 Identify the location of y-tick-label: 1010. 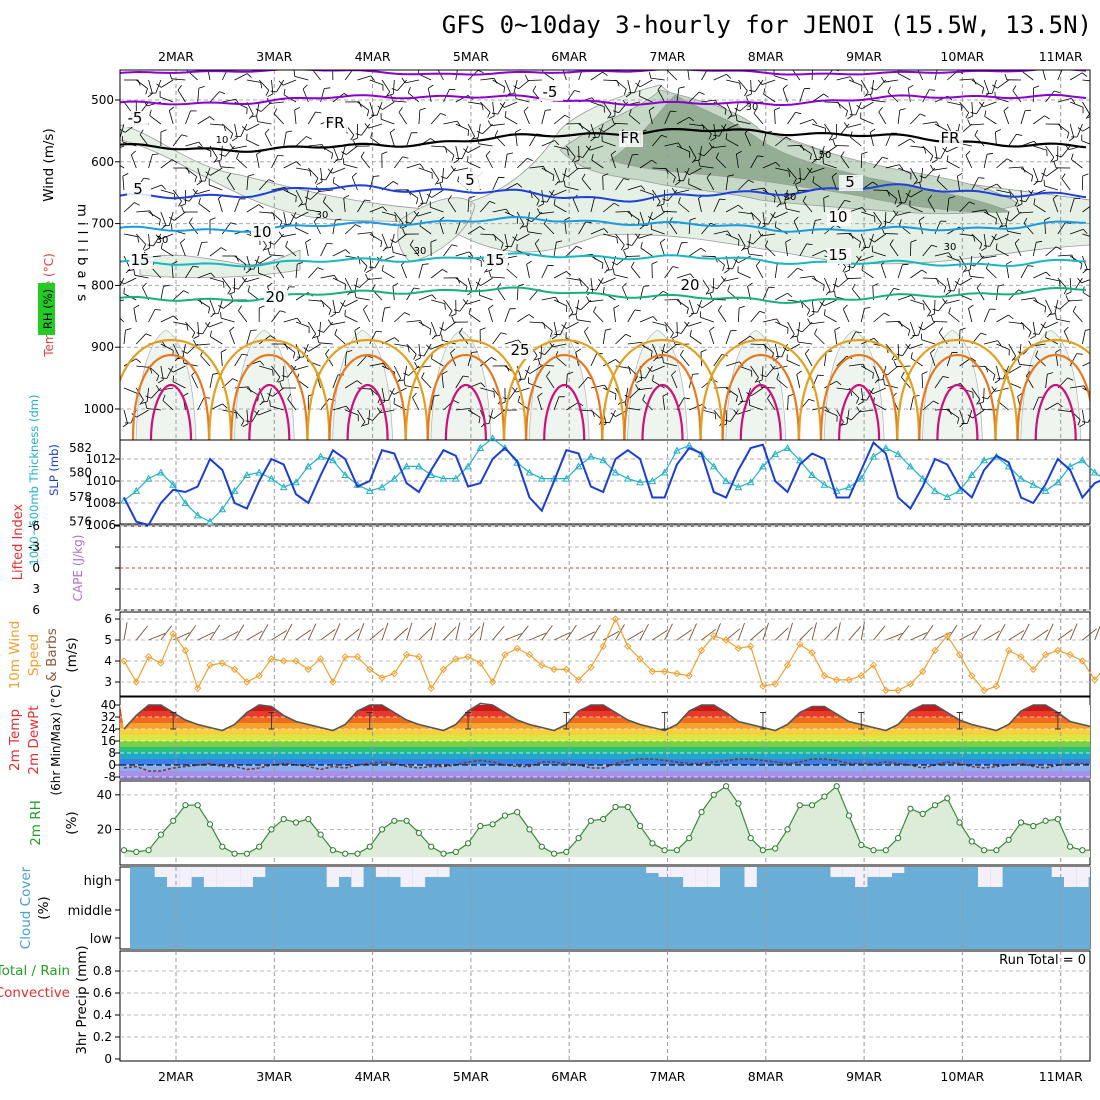
(100, 481).